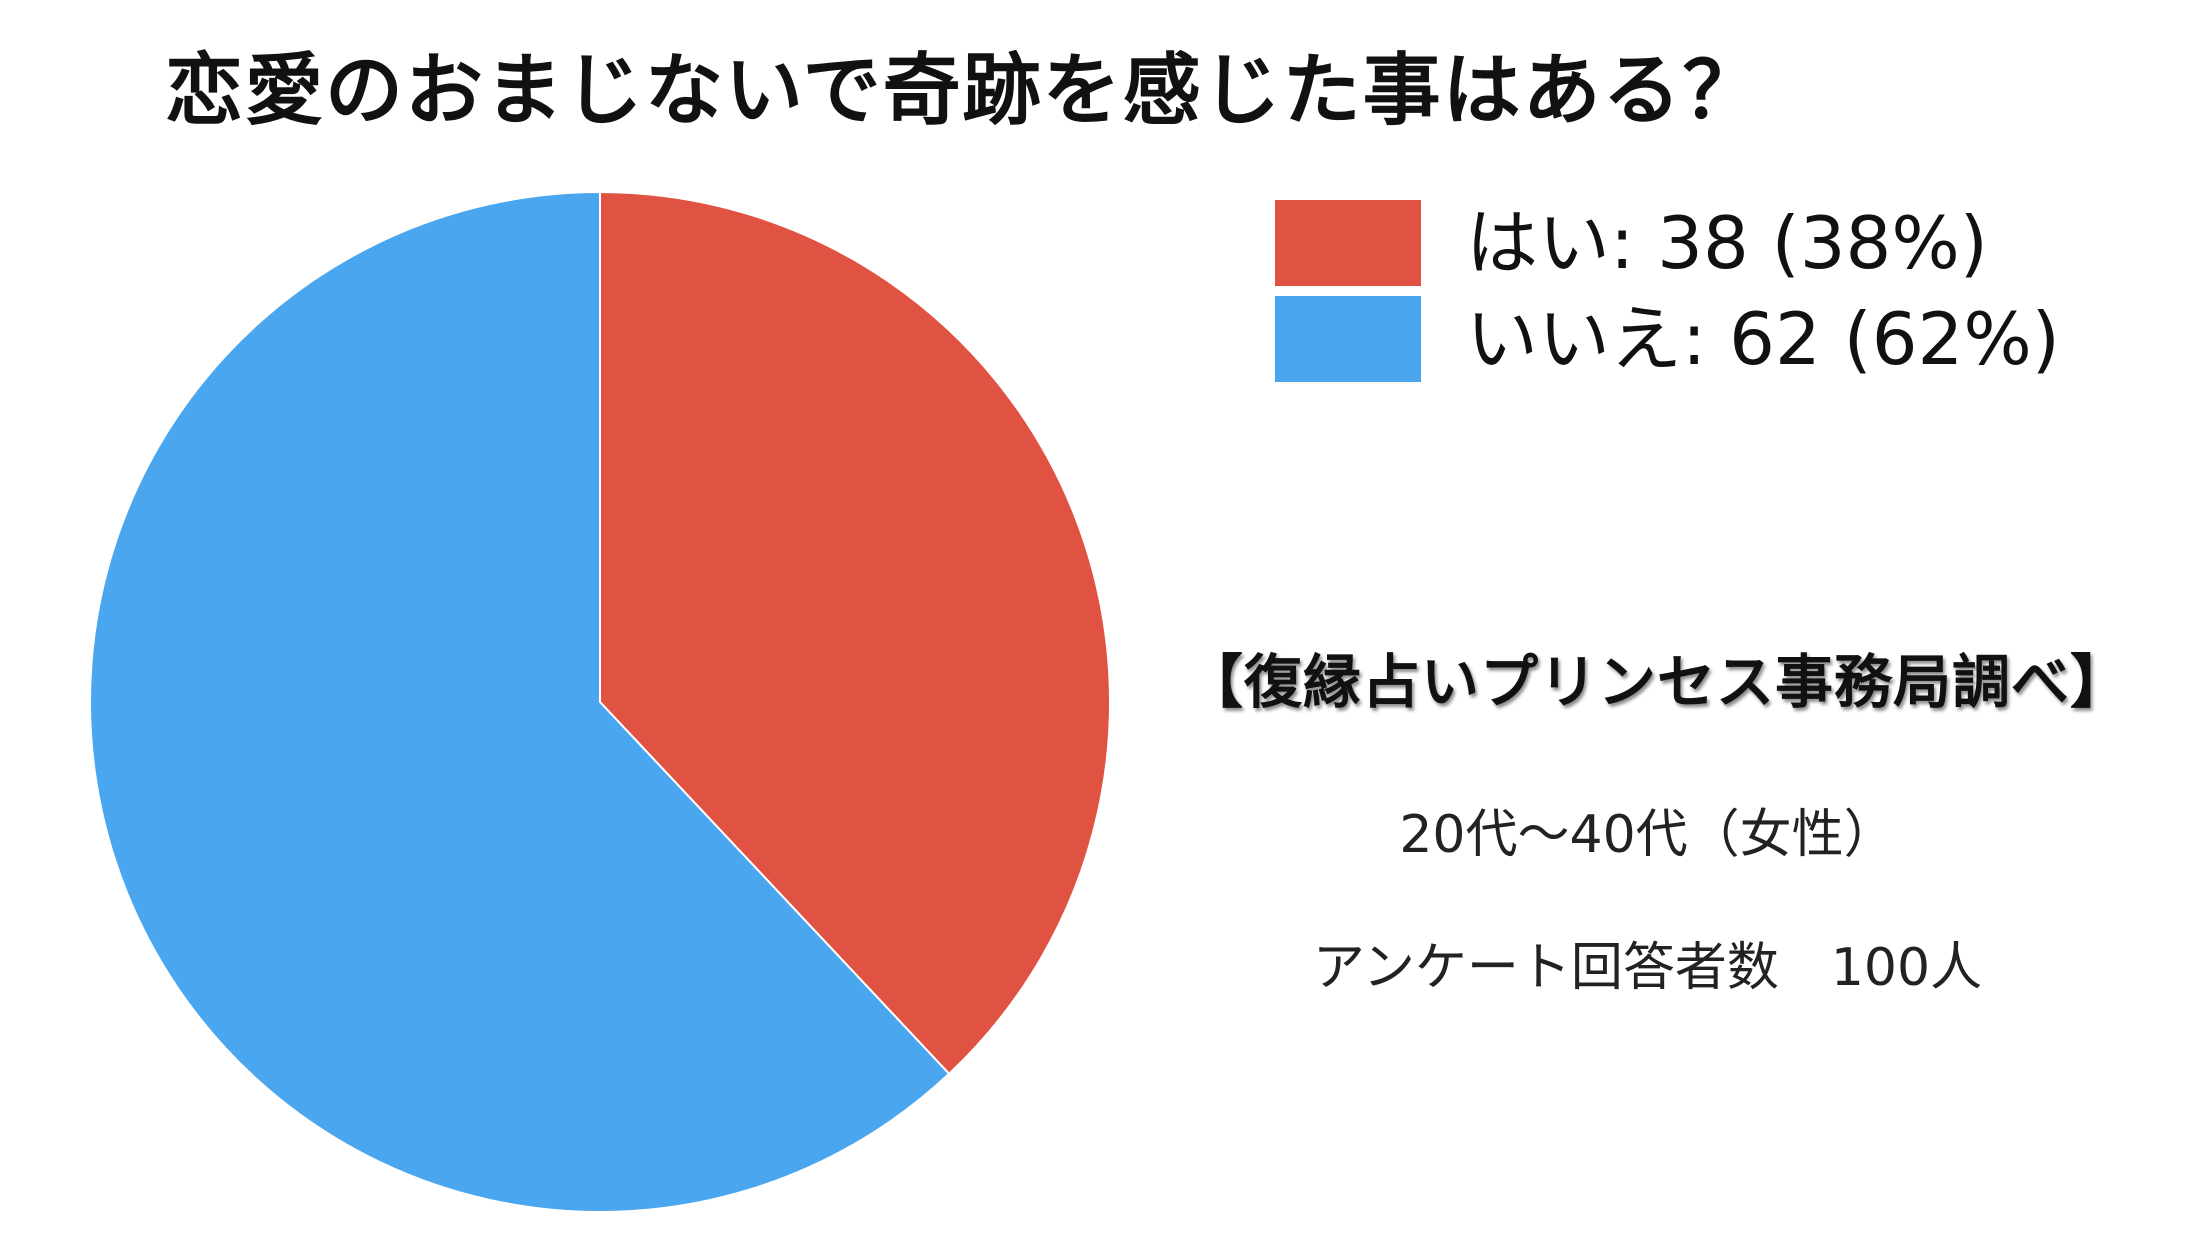 This screenshot has height=1250, width=2190. Describe the element at coordinates (1647, 835) in the screenshot. I see `demographic-note: 20代〜40代（女性）` at that location.